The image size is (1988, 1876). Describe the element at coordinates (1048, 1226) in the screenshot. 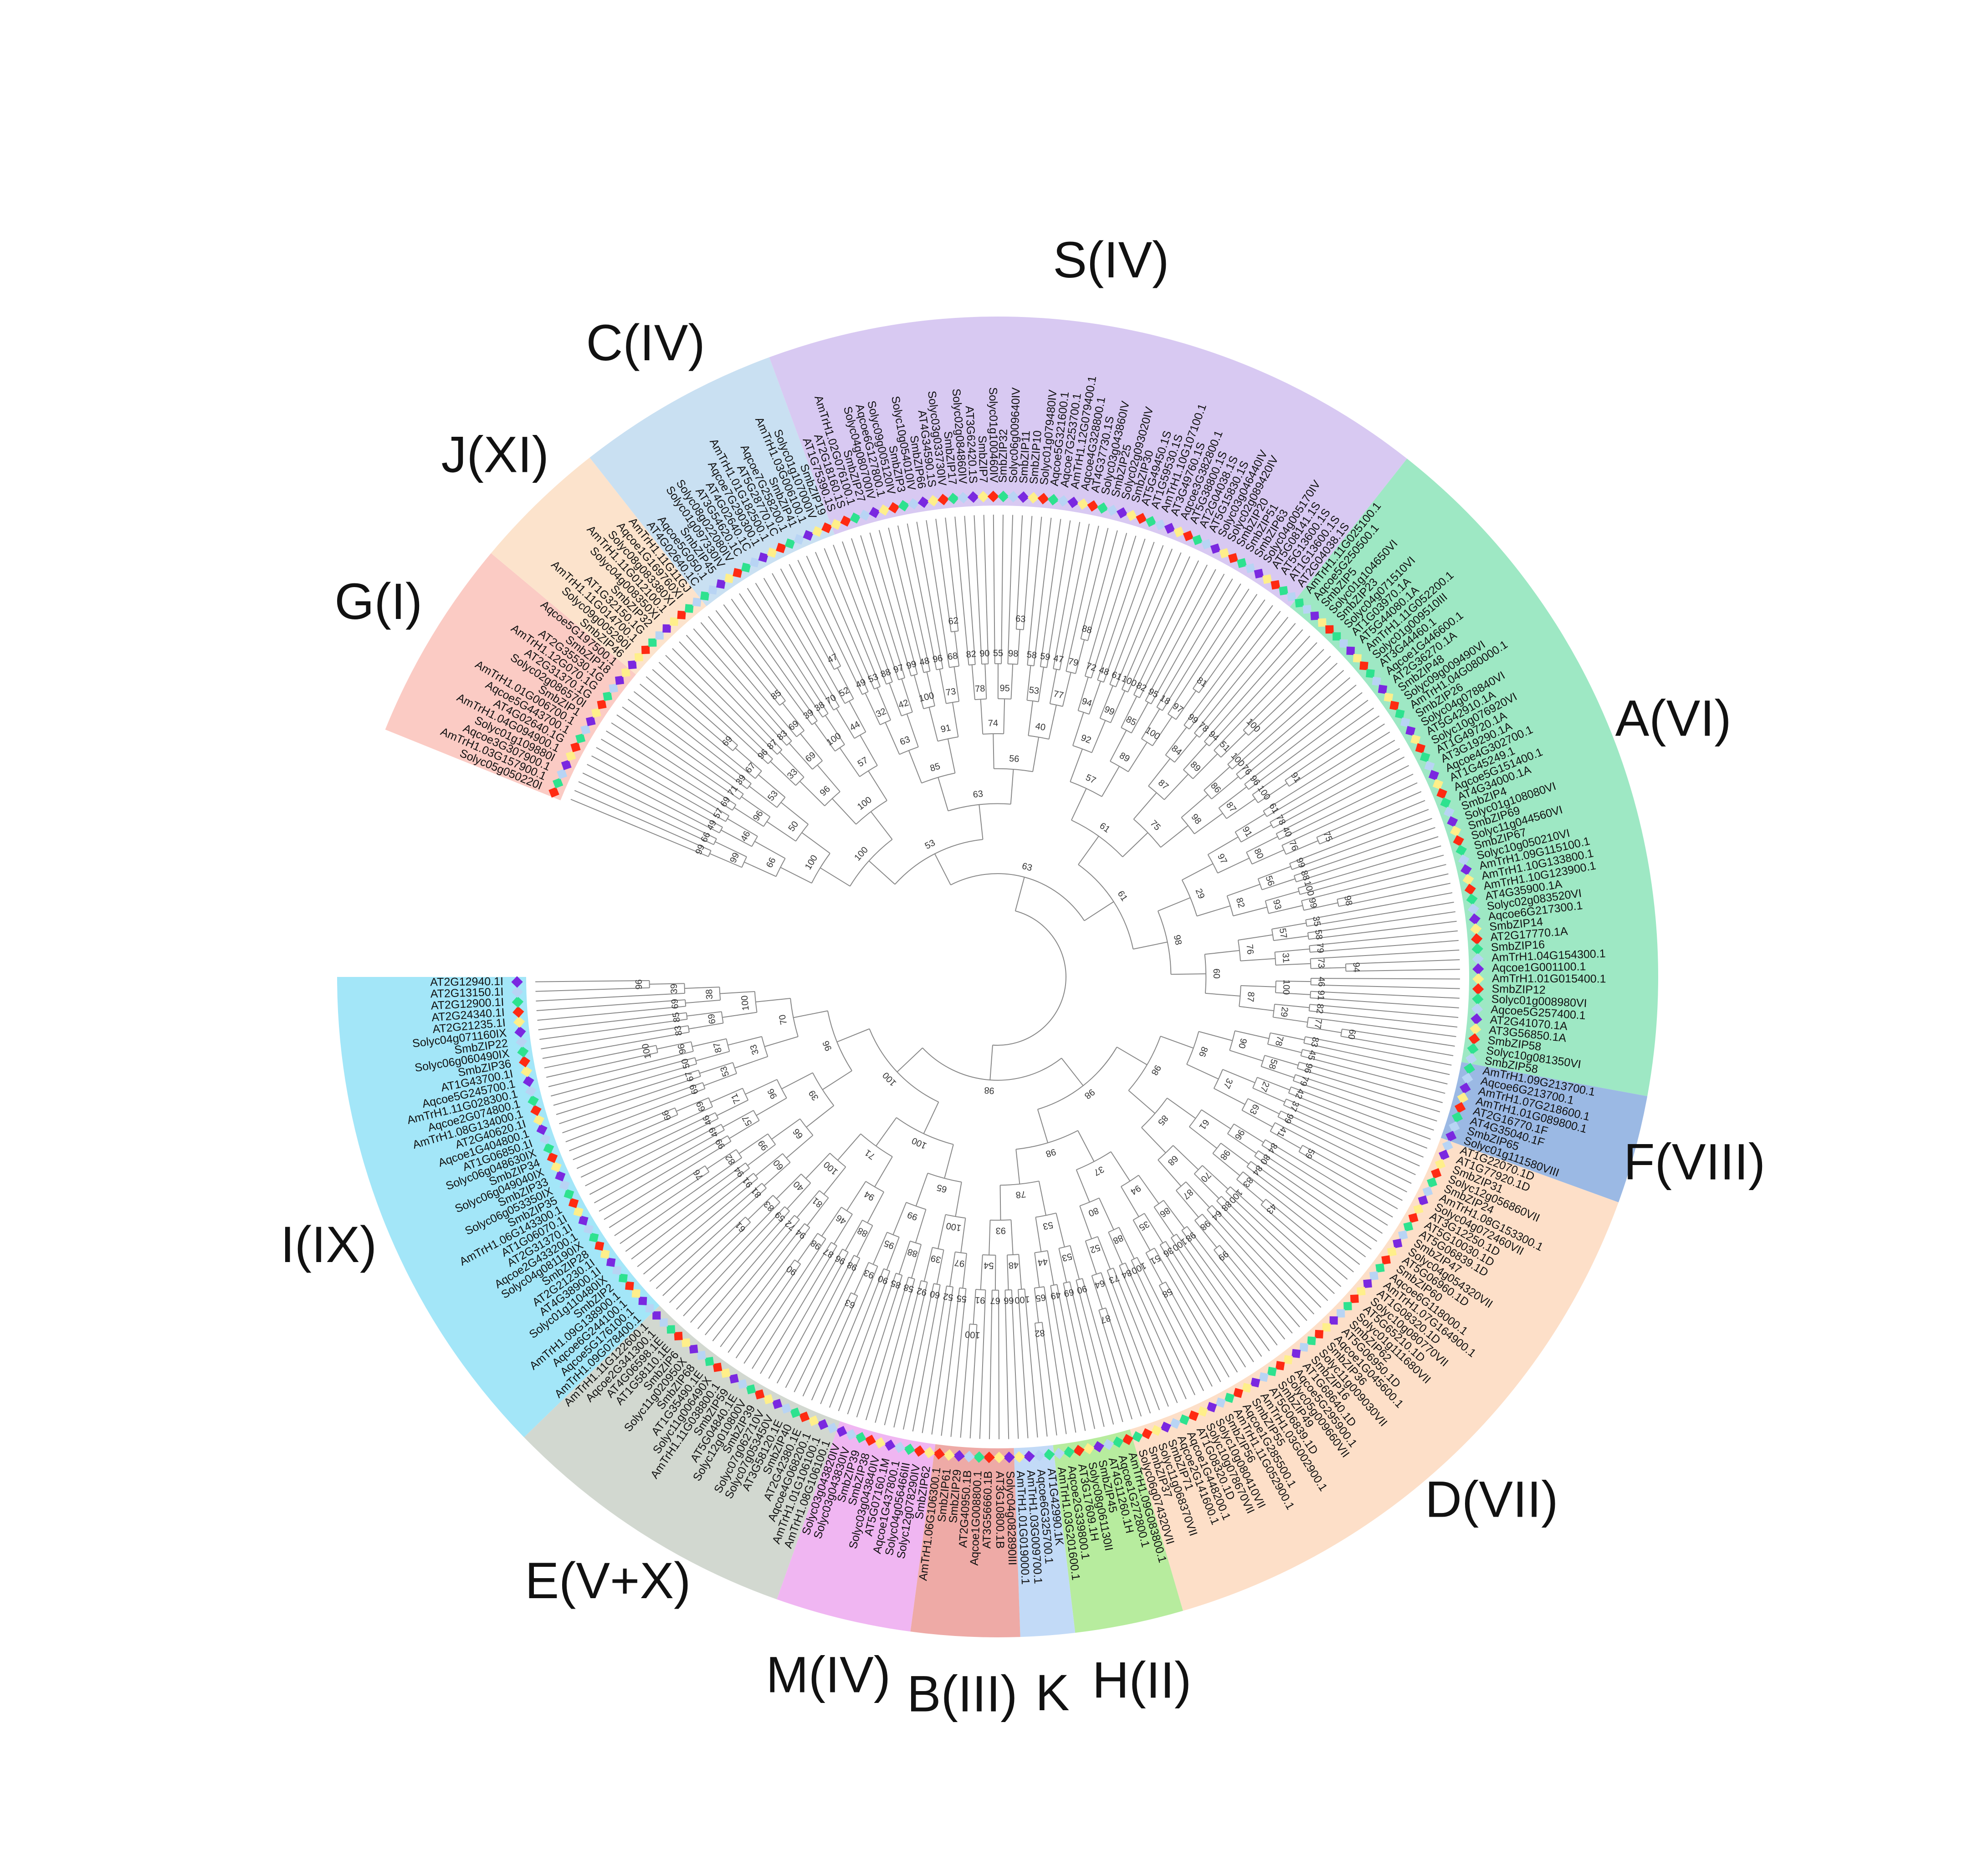

I see `bootstrap-value: 53` at that location.